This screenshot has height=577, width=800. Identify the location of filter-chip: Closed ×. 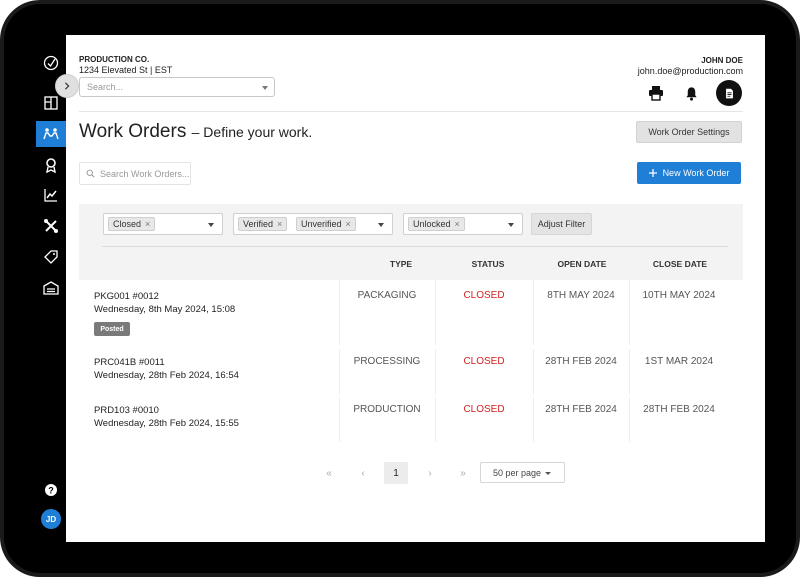
(132, 224).